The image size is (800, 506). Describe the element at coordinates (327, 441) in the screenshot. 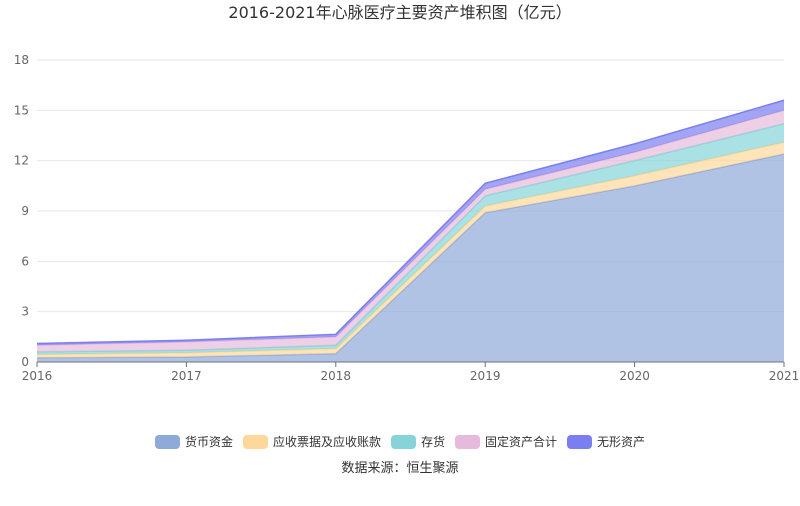

I see `legend-label: 应收票据及应收账款` at that location.